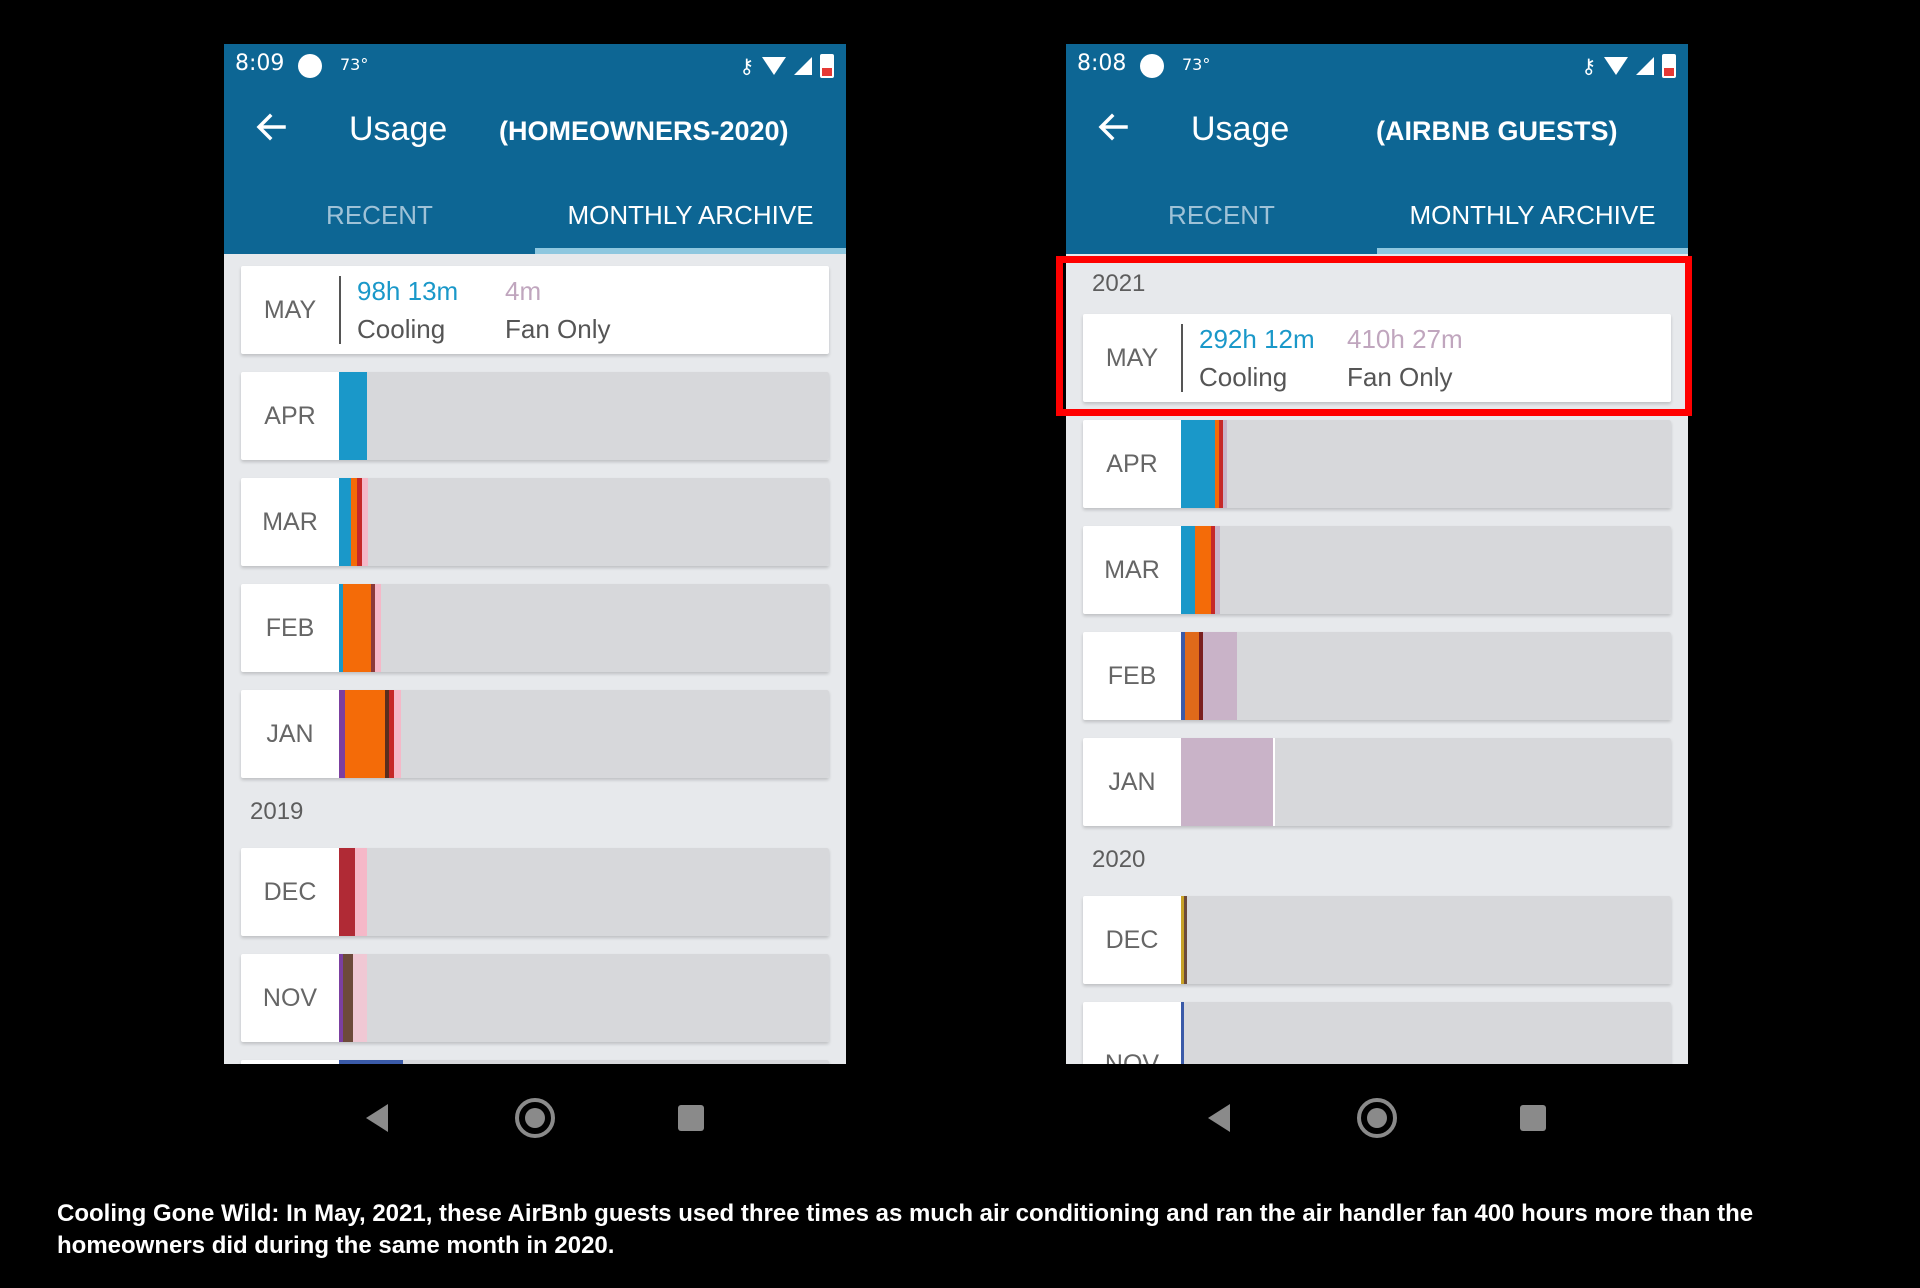 The image size is (1920, 1288). Describe the element at coordinates (1257, 358) in the screenshot. I see `cooling-stat: 292h 12m Cooling` at that location.